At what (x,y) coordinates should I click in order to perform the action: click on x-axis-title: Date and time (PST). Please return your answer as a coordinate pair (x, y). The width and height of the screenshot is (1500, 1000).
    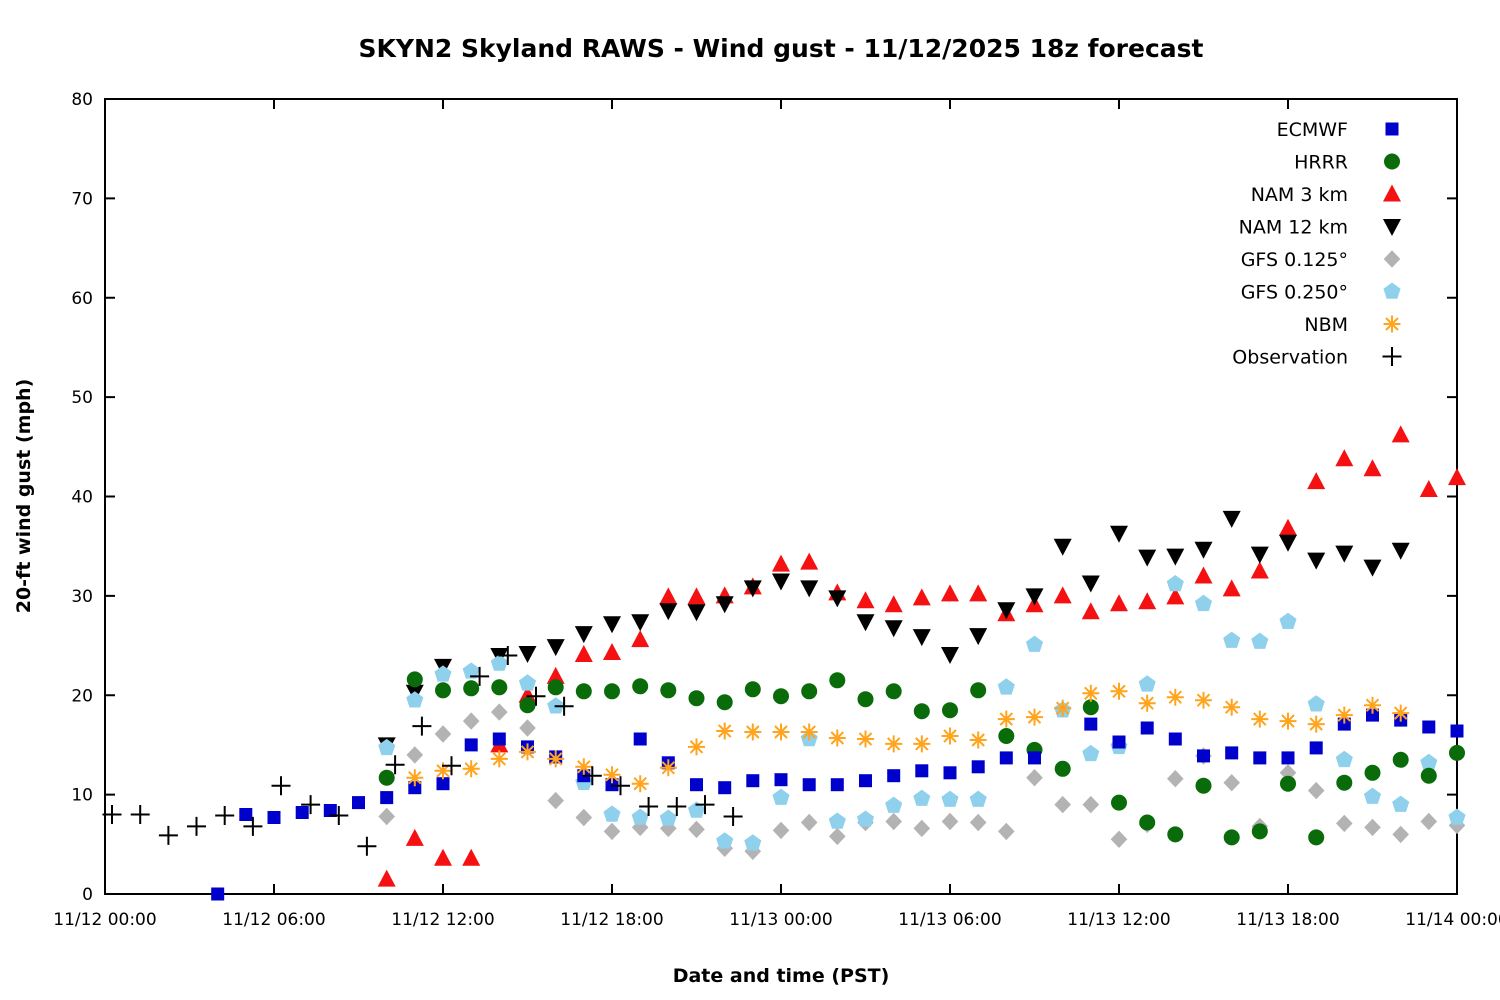
    Looking at the image, I should click on (781, 976).